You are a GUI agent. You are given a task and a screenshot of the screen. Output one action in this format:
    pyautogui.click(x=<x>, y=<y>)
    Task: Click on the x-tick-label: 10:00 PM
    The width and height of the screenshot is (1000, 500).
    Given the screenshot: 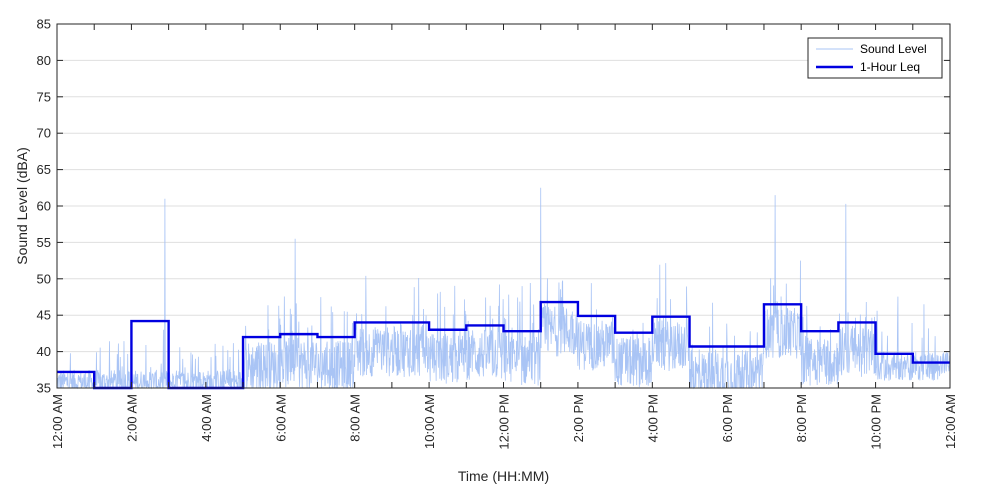 What is the action you would take?
    pyautogui.click(x=876, y=422)
    